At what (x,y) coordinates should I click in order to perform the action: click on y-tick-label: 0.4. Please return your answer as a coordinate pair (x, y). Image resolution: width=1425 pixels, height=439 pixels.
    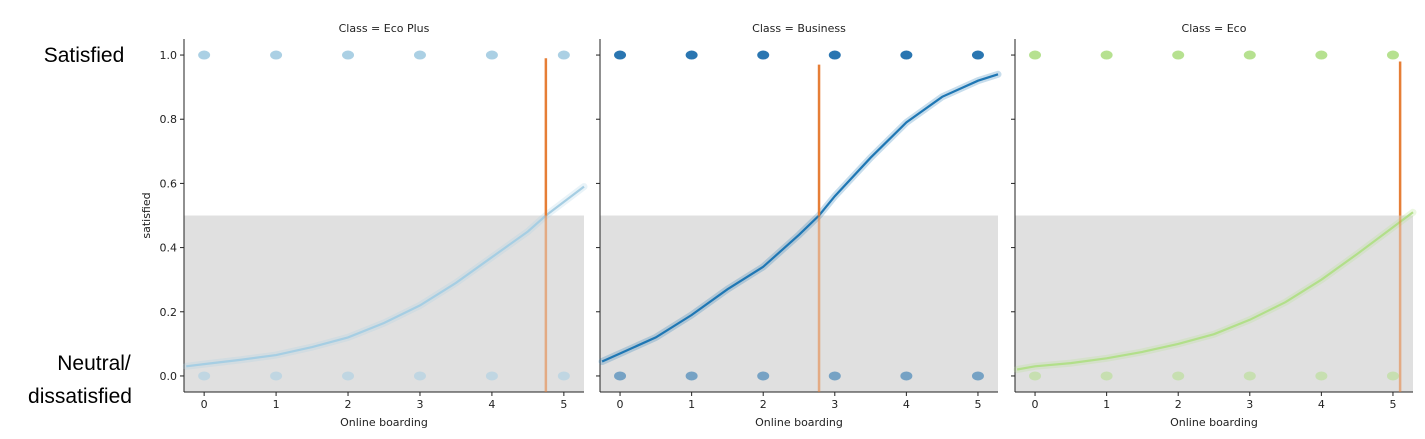
    Looking at the image, I should click on (169, 248).